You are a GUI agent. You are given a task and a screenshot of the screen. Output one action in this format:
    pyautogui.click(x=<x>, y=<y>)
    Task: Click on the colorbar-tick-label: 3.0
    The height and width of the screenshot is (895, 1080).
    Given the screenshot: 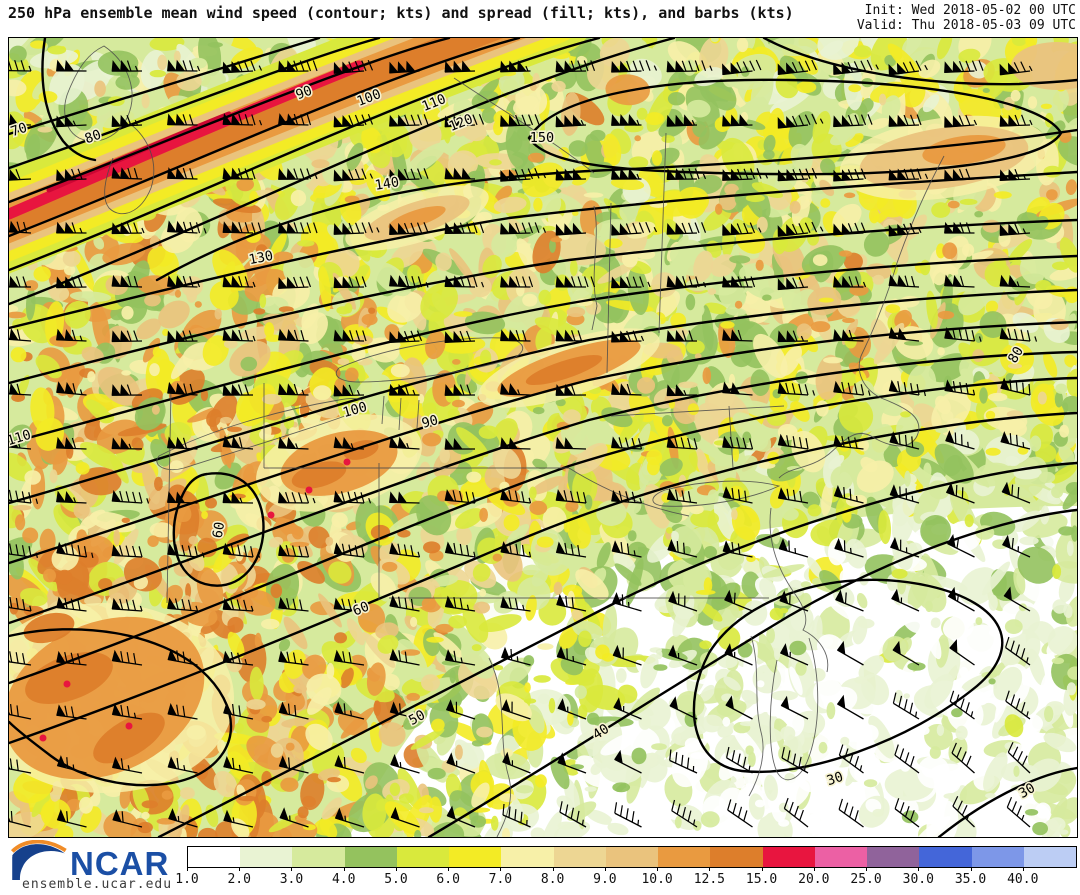 What is the action you would take?
    pyautogui.click(x=291, y=879)
    